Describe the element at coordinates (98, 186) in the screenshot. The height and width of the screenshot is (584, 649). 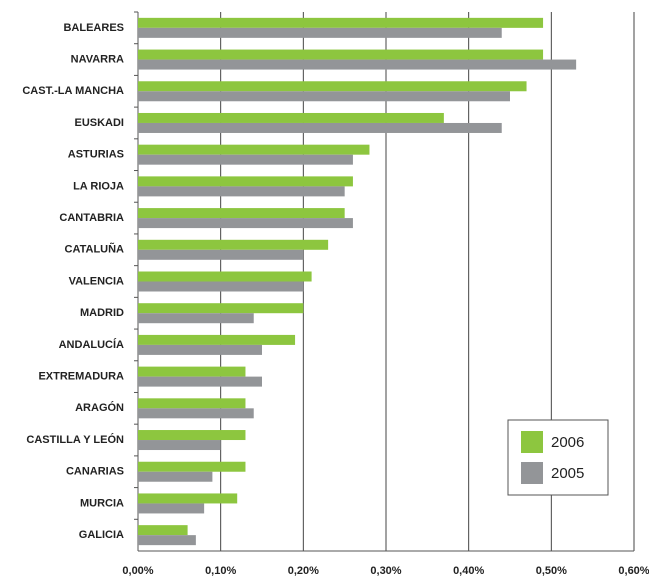
I see `y-tick-label: LA RIOJA` at that location.